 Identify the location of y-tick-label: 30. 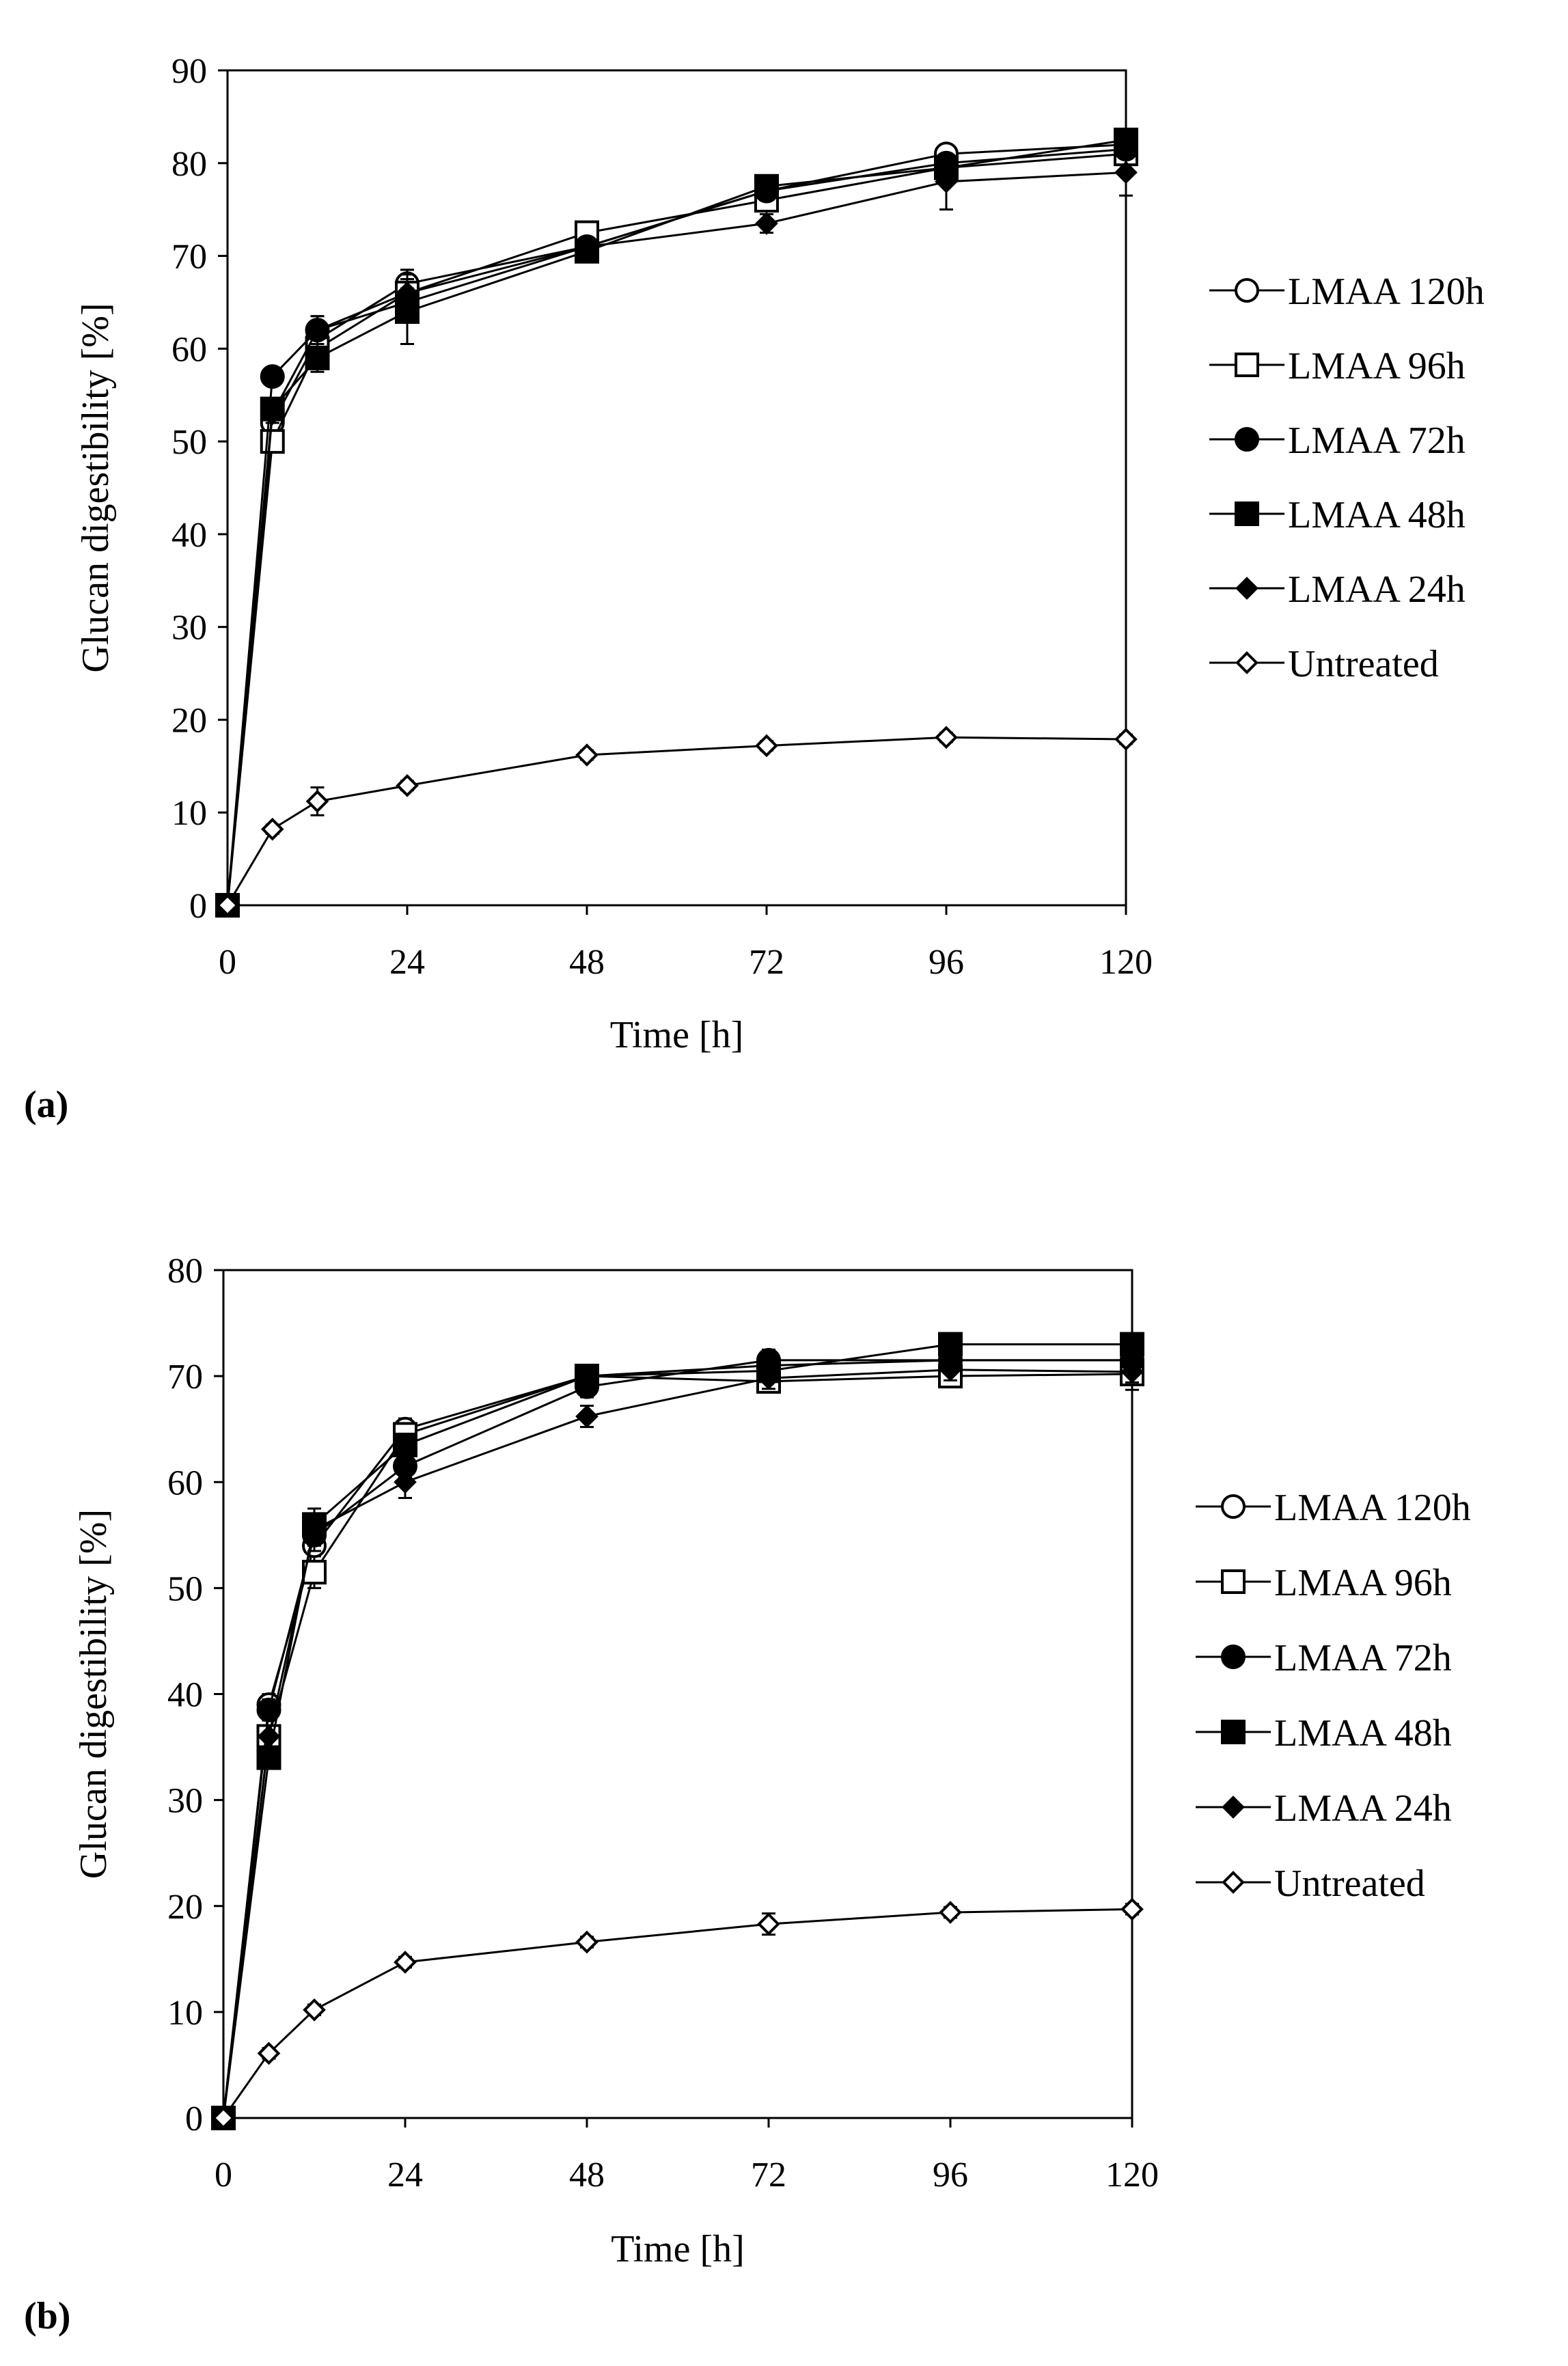
(185, 1801).